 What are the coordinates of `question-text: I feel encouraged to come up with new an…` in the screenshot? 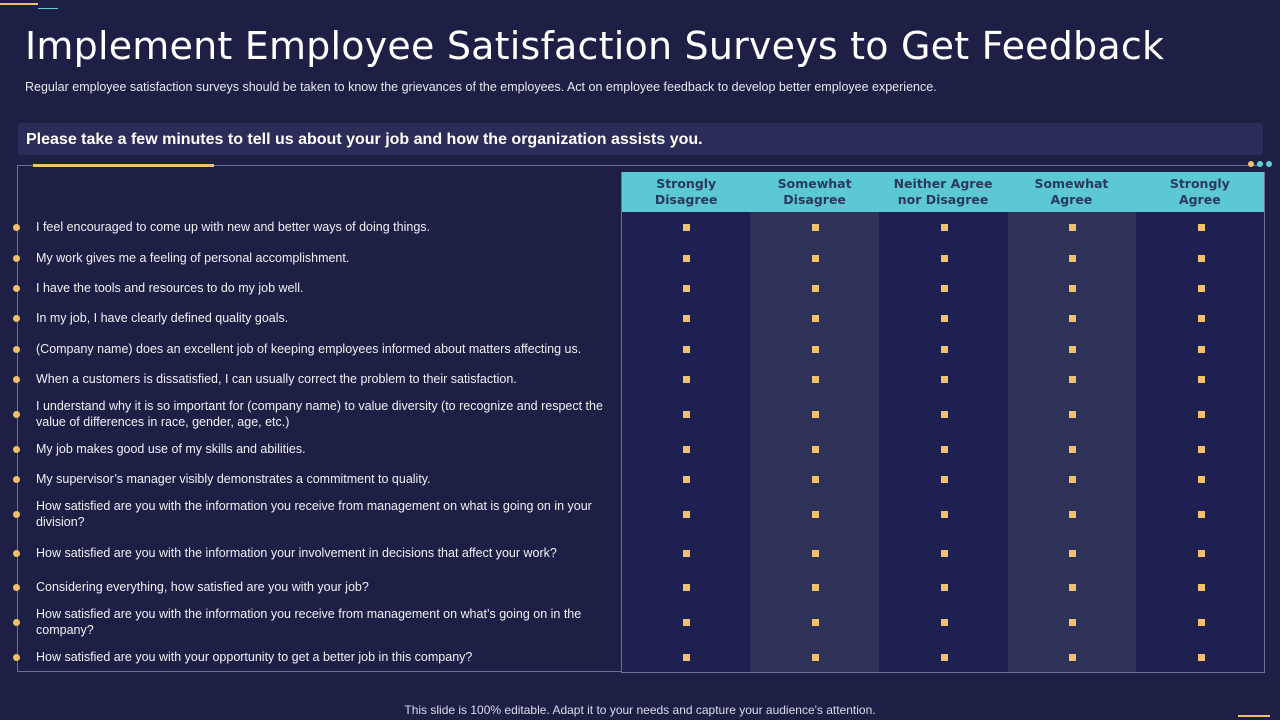 It's located at (233, 227).